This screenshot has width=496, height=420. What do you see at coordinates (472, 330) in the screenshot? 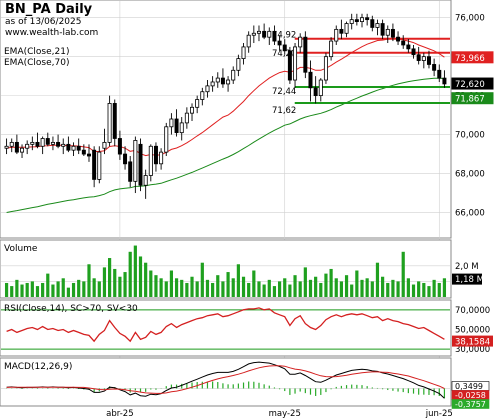
I see `rsi-tick-label: 50,0000` at bounding box center [472, 330].